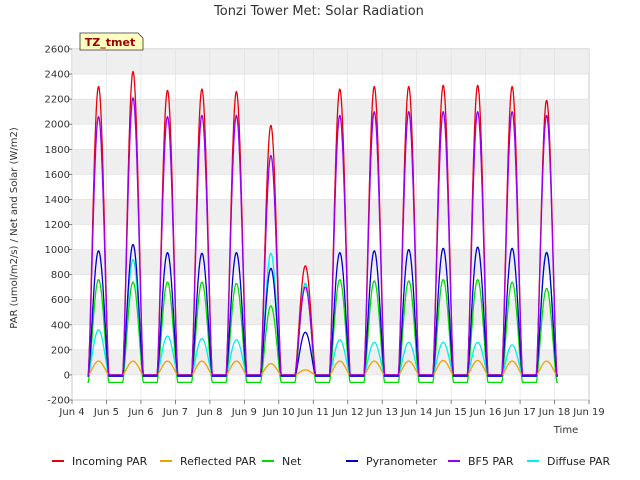  I want to click on y-tick-label: 1800, so click(57, 150).